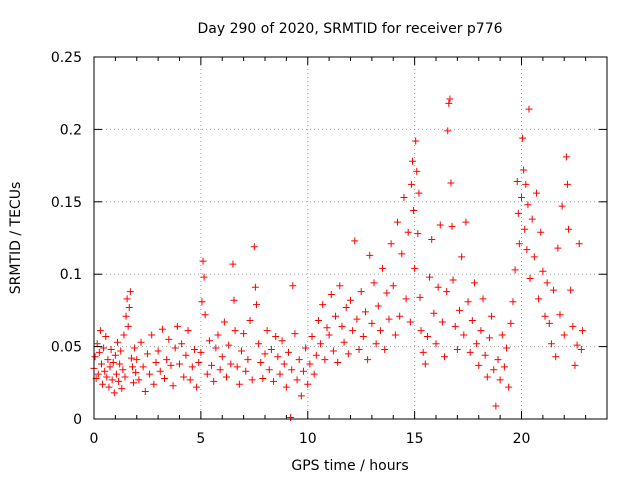  What do you see at coordinates (66, 203) in the screenshot?
I see `y-tick-label: 0.15` at bounding box center [66, 203].